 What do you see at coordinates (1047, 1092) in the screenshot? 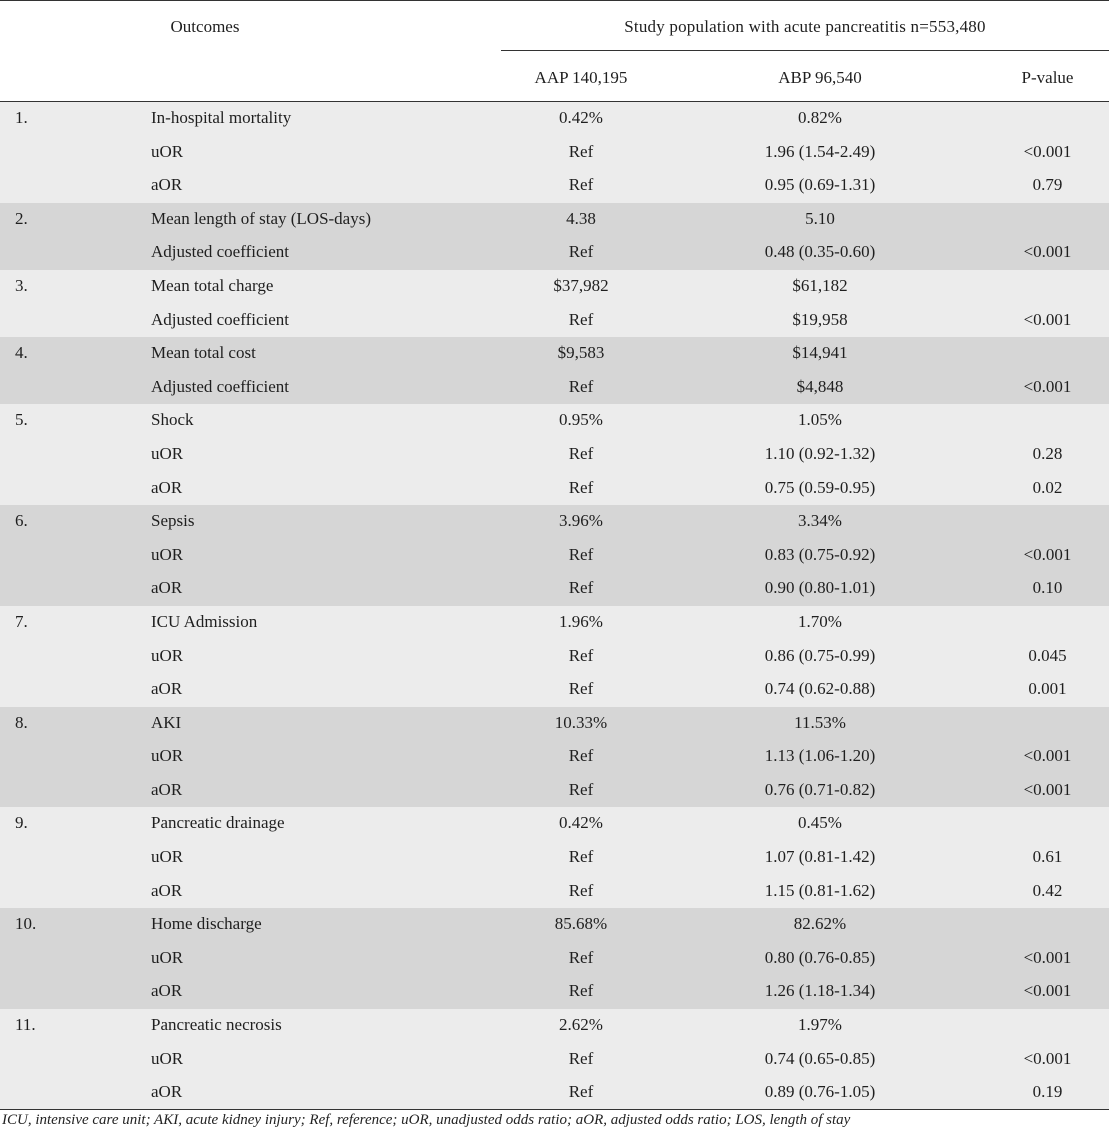
I see `p-value: 0.19` at bounding box center [1047, 1092].